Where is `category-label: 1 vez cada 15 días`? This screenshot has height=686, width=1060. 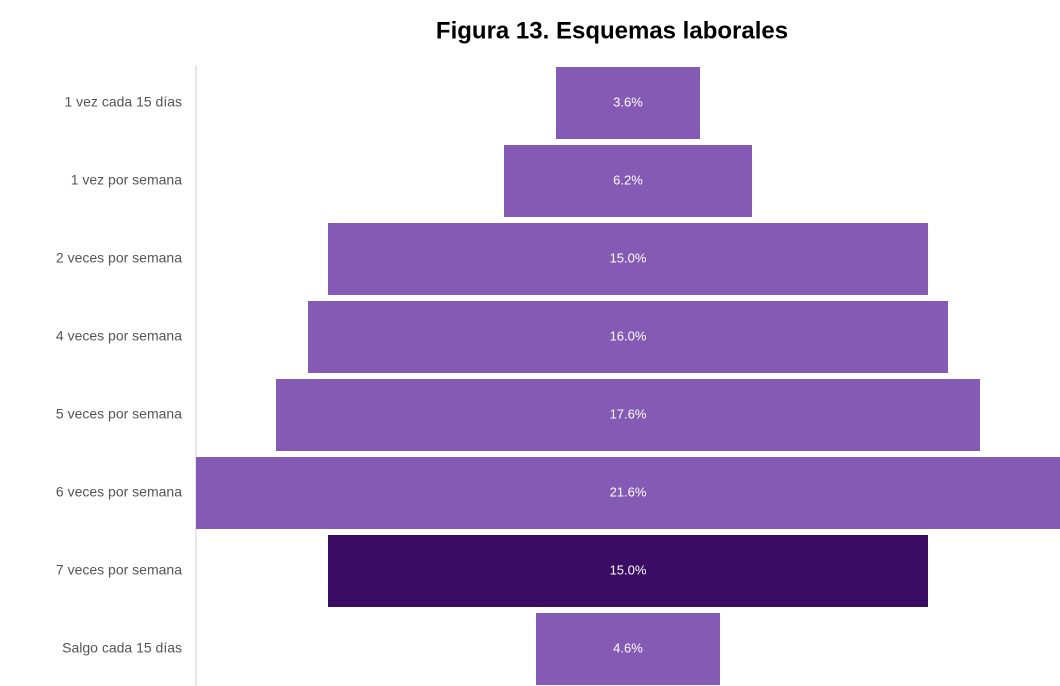 category-label: 1 vez cada 15 días is located at coordinates (123, 102).